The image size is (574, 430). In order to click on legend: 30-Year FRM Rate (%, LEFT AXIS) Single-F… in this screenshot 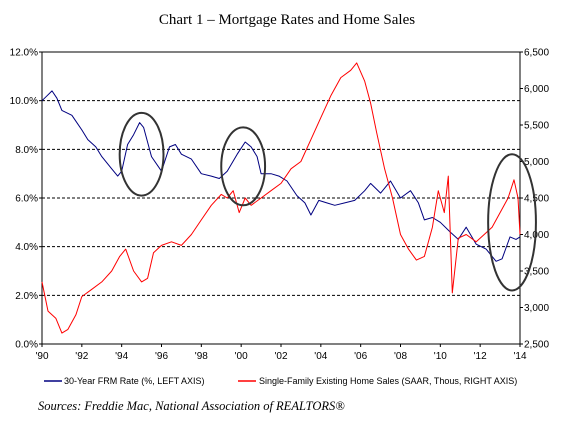, I will do `click(280, 381)`.